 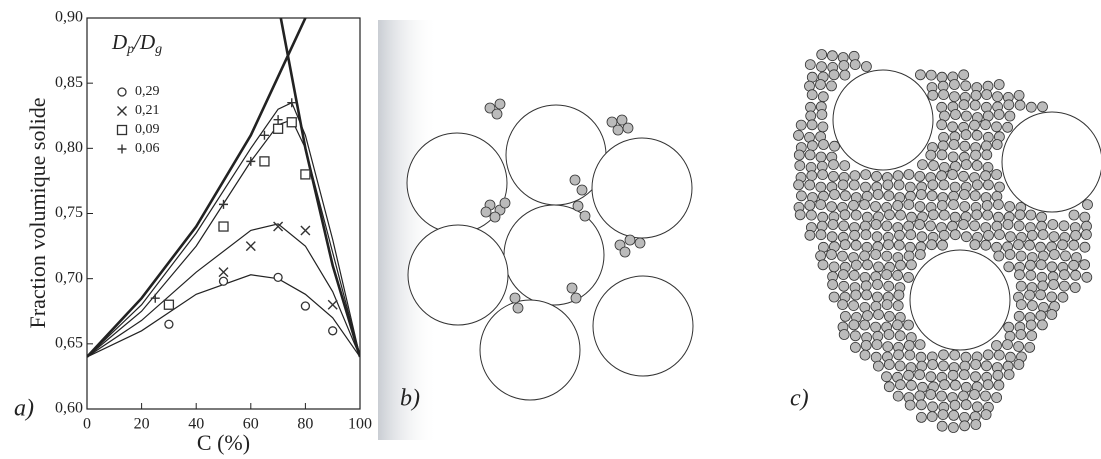 What do you see at coordinates (69, 147) in the screenshot?
I see `y-tick-label: 0,80` at bounding box center [69, 147].